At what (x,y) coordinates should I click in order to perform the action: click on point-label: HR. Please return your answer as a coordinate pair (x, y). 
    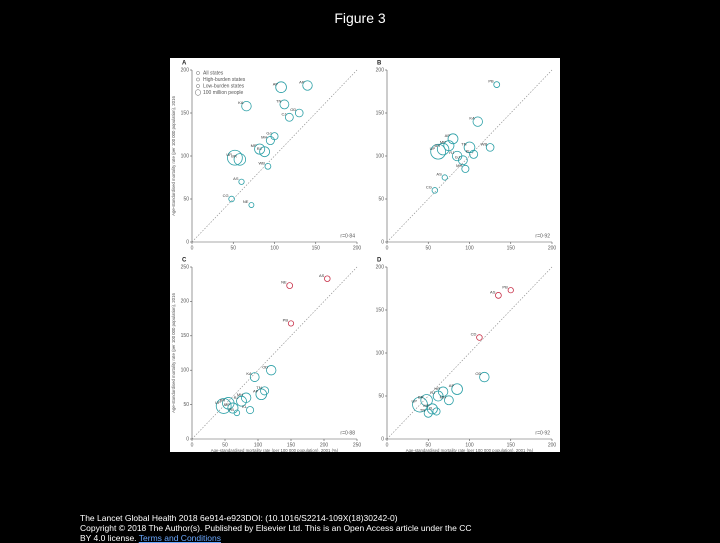
    Looking at the image, I should click on (437, 388).